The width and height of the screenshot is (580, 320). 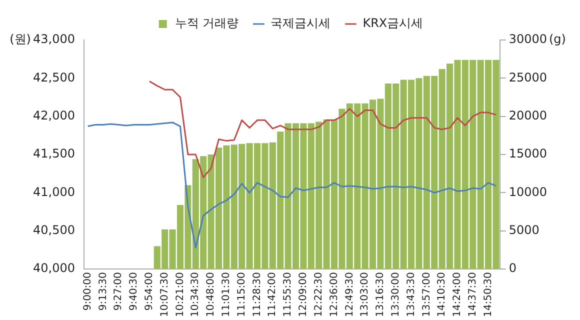 What do you see at coordinates (20, 39) in the screenshot?
I see `y-axis-title: (원)` at bounding box center [20, 39].